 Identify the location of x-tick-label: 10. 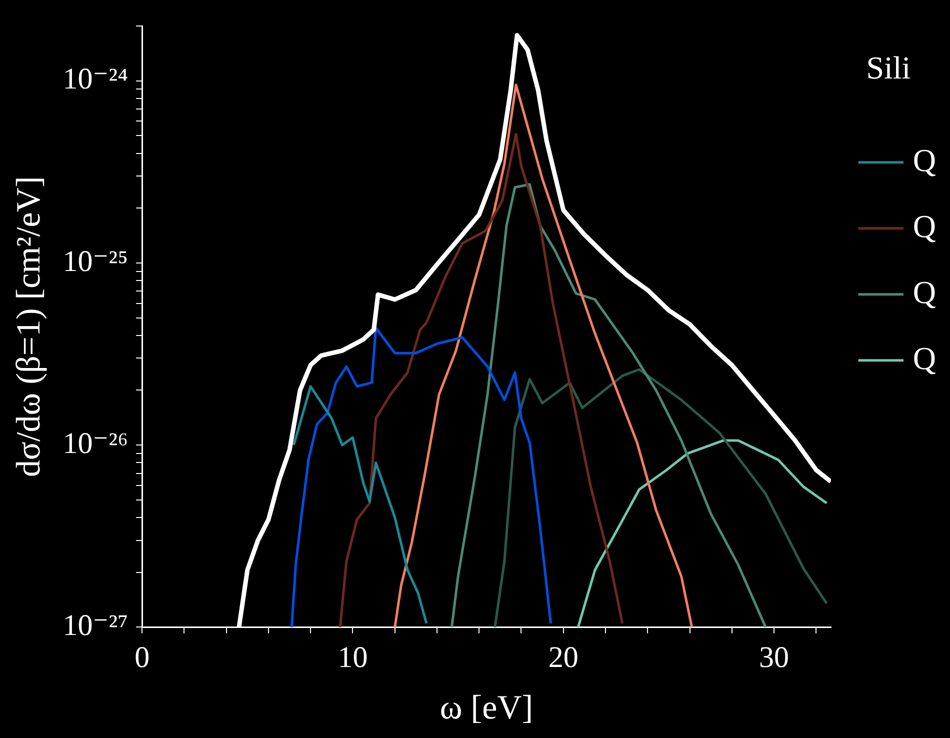
(353, 657).